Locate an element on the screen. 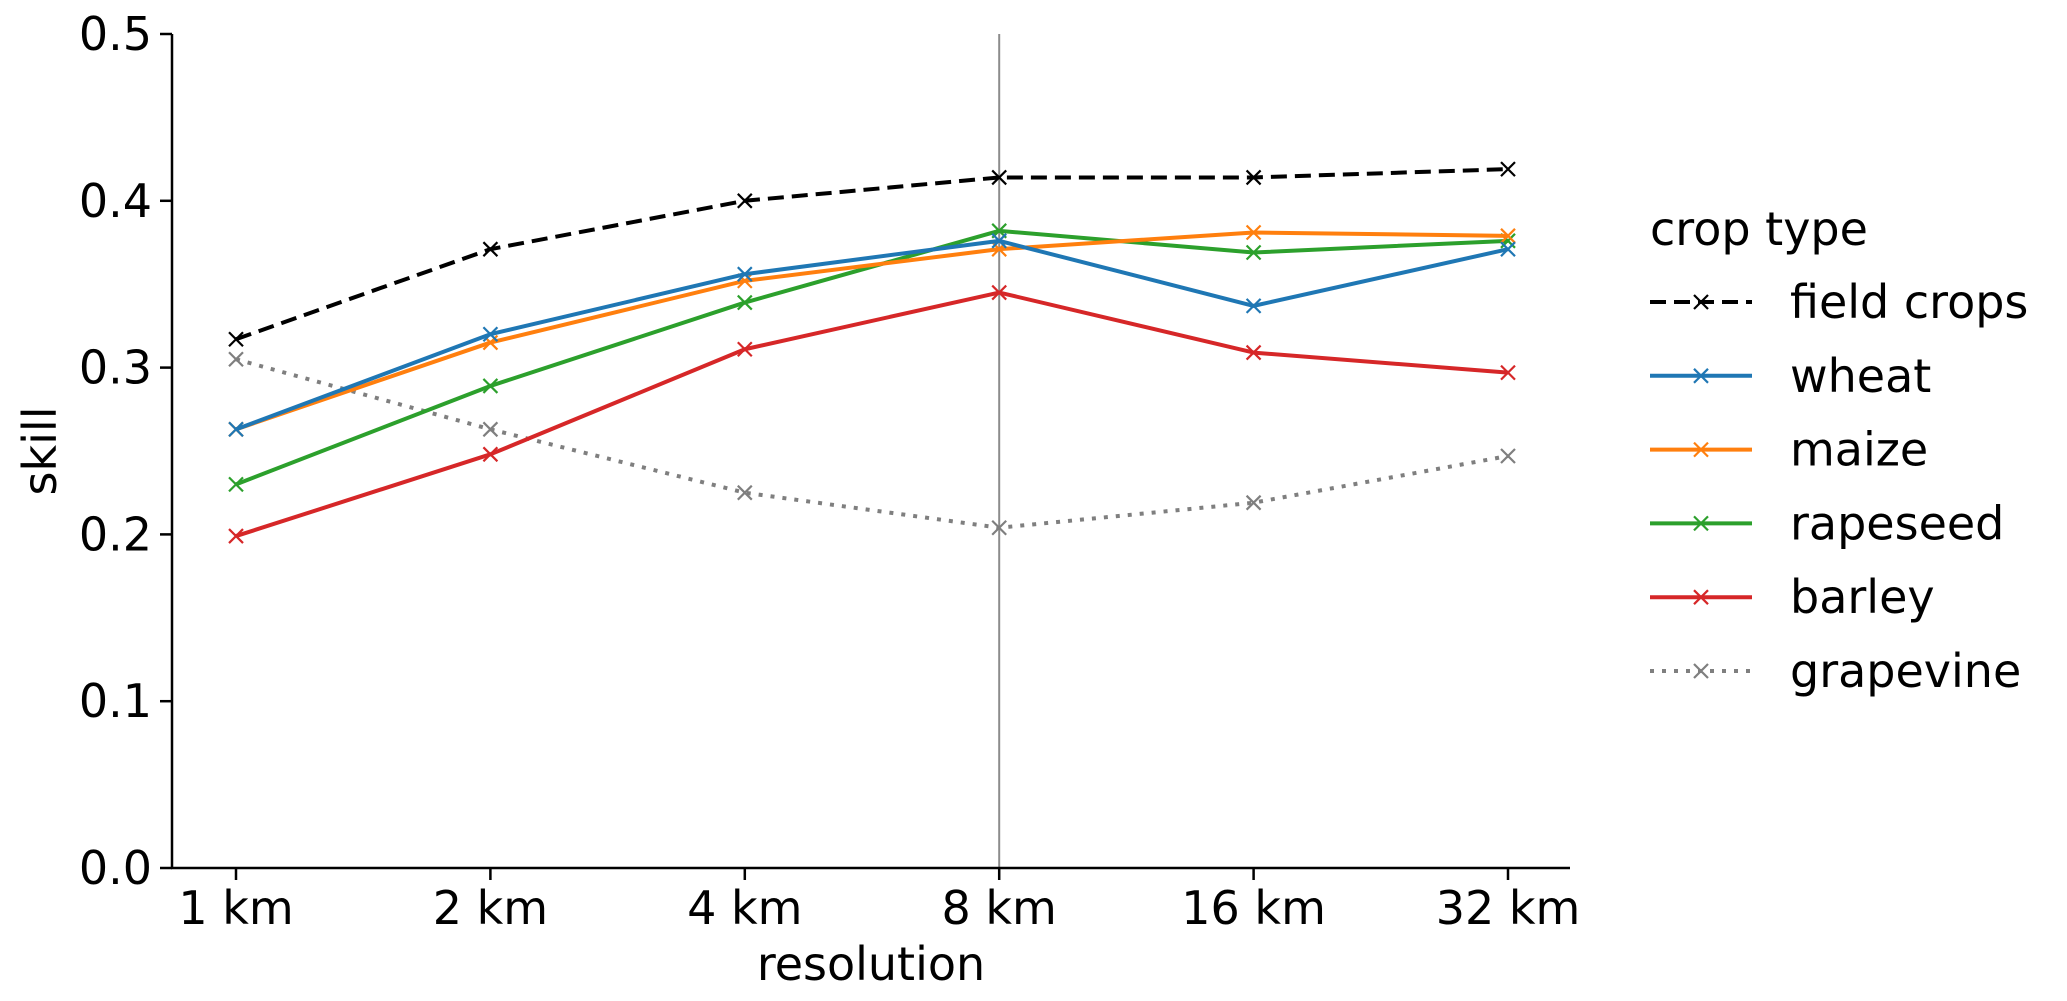  x-axis-label: resolution is located at coordinates (871, 964).